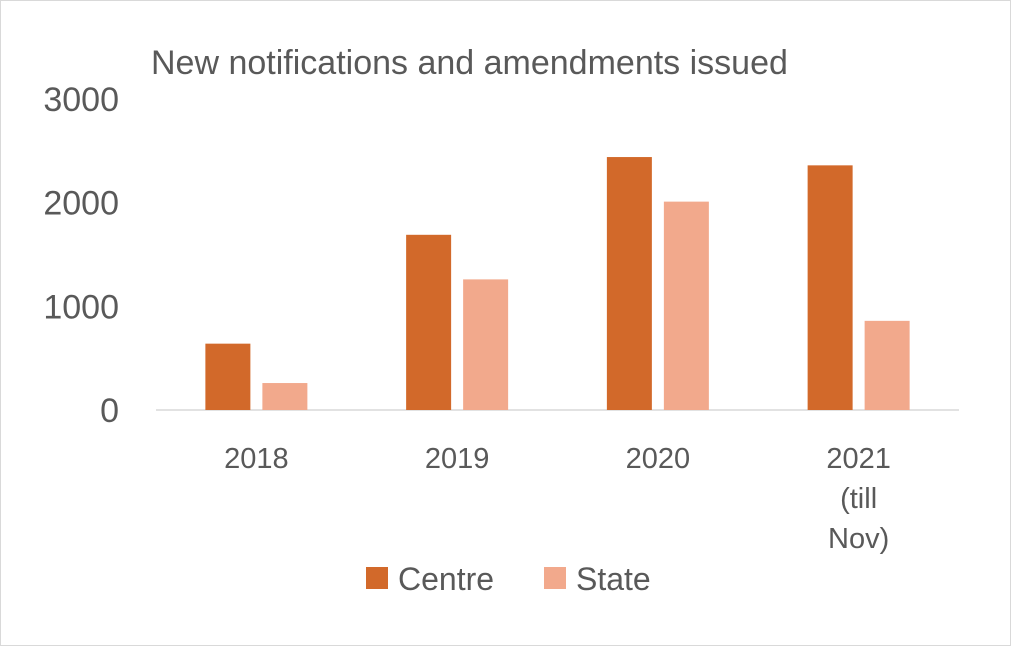 Image resolution: width=1011 pixels, height=647 pixels. What do you see at coordinates (658, 459) in the screenshot?
I see `x-tick-label: 2020` at bounding box center [658, 459].